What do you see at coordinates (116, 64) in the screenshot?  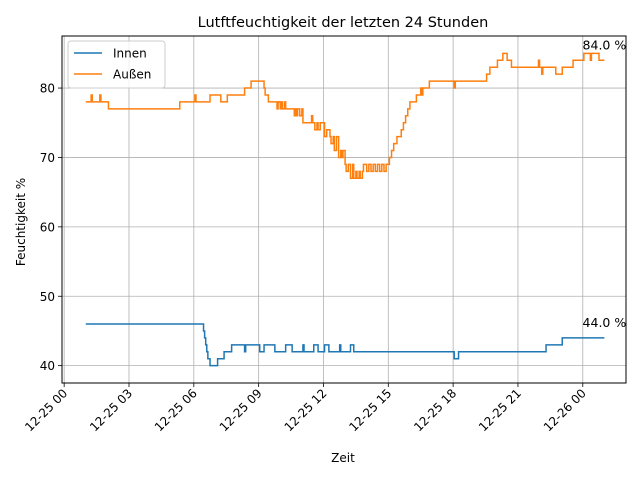 I see `legend: Innen Außen` at bounding box center [116, 64].